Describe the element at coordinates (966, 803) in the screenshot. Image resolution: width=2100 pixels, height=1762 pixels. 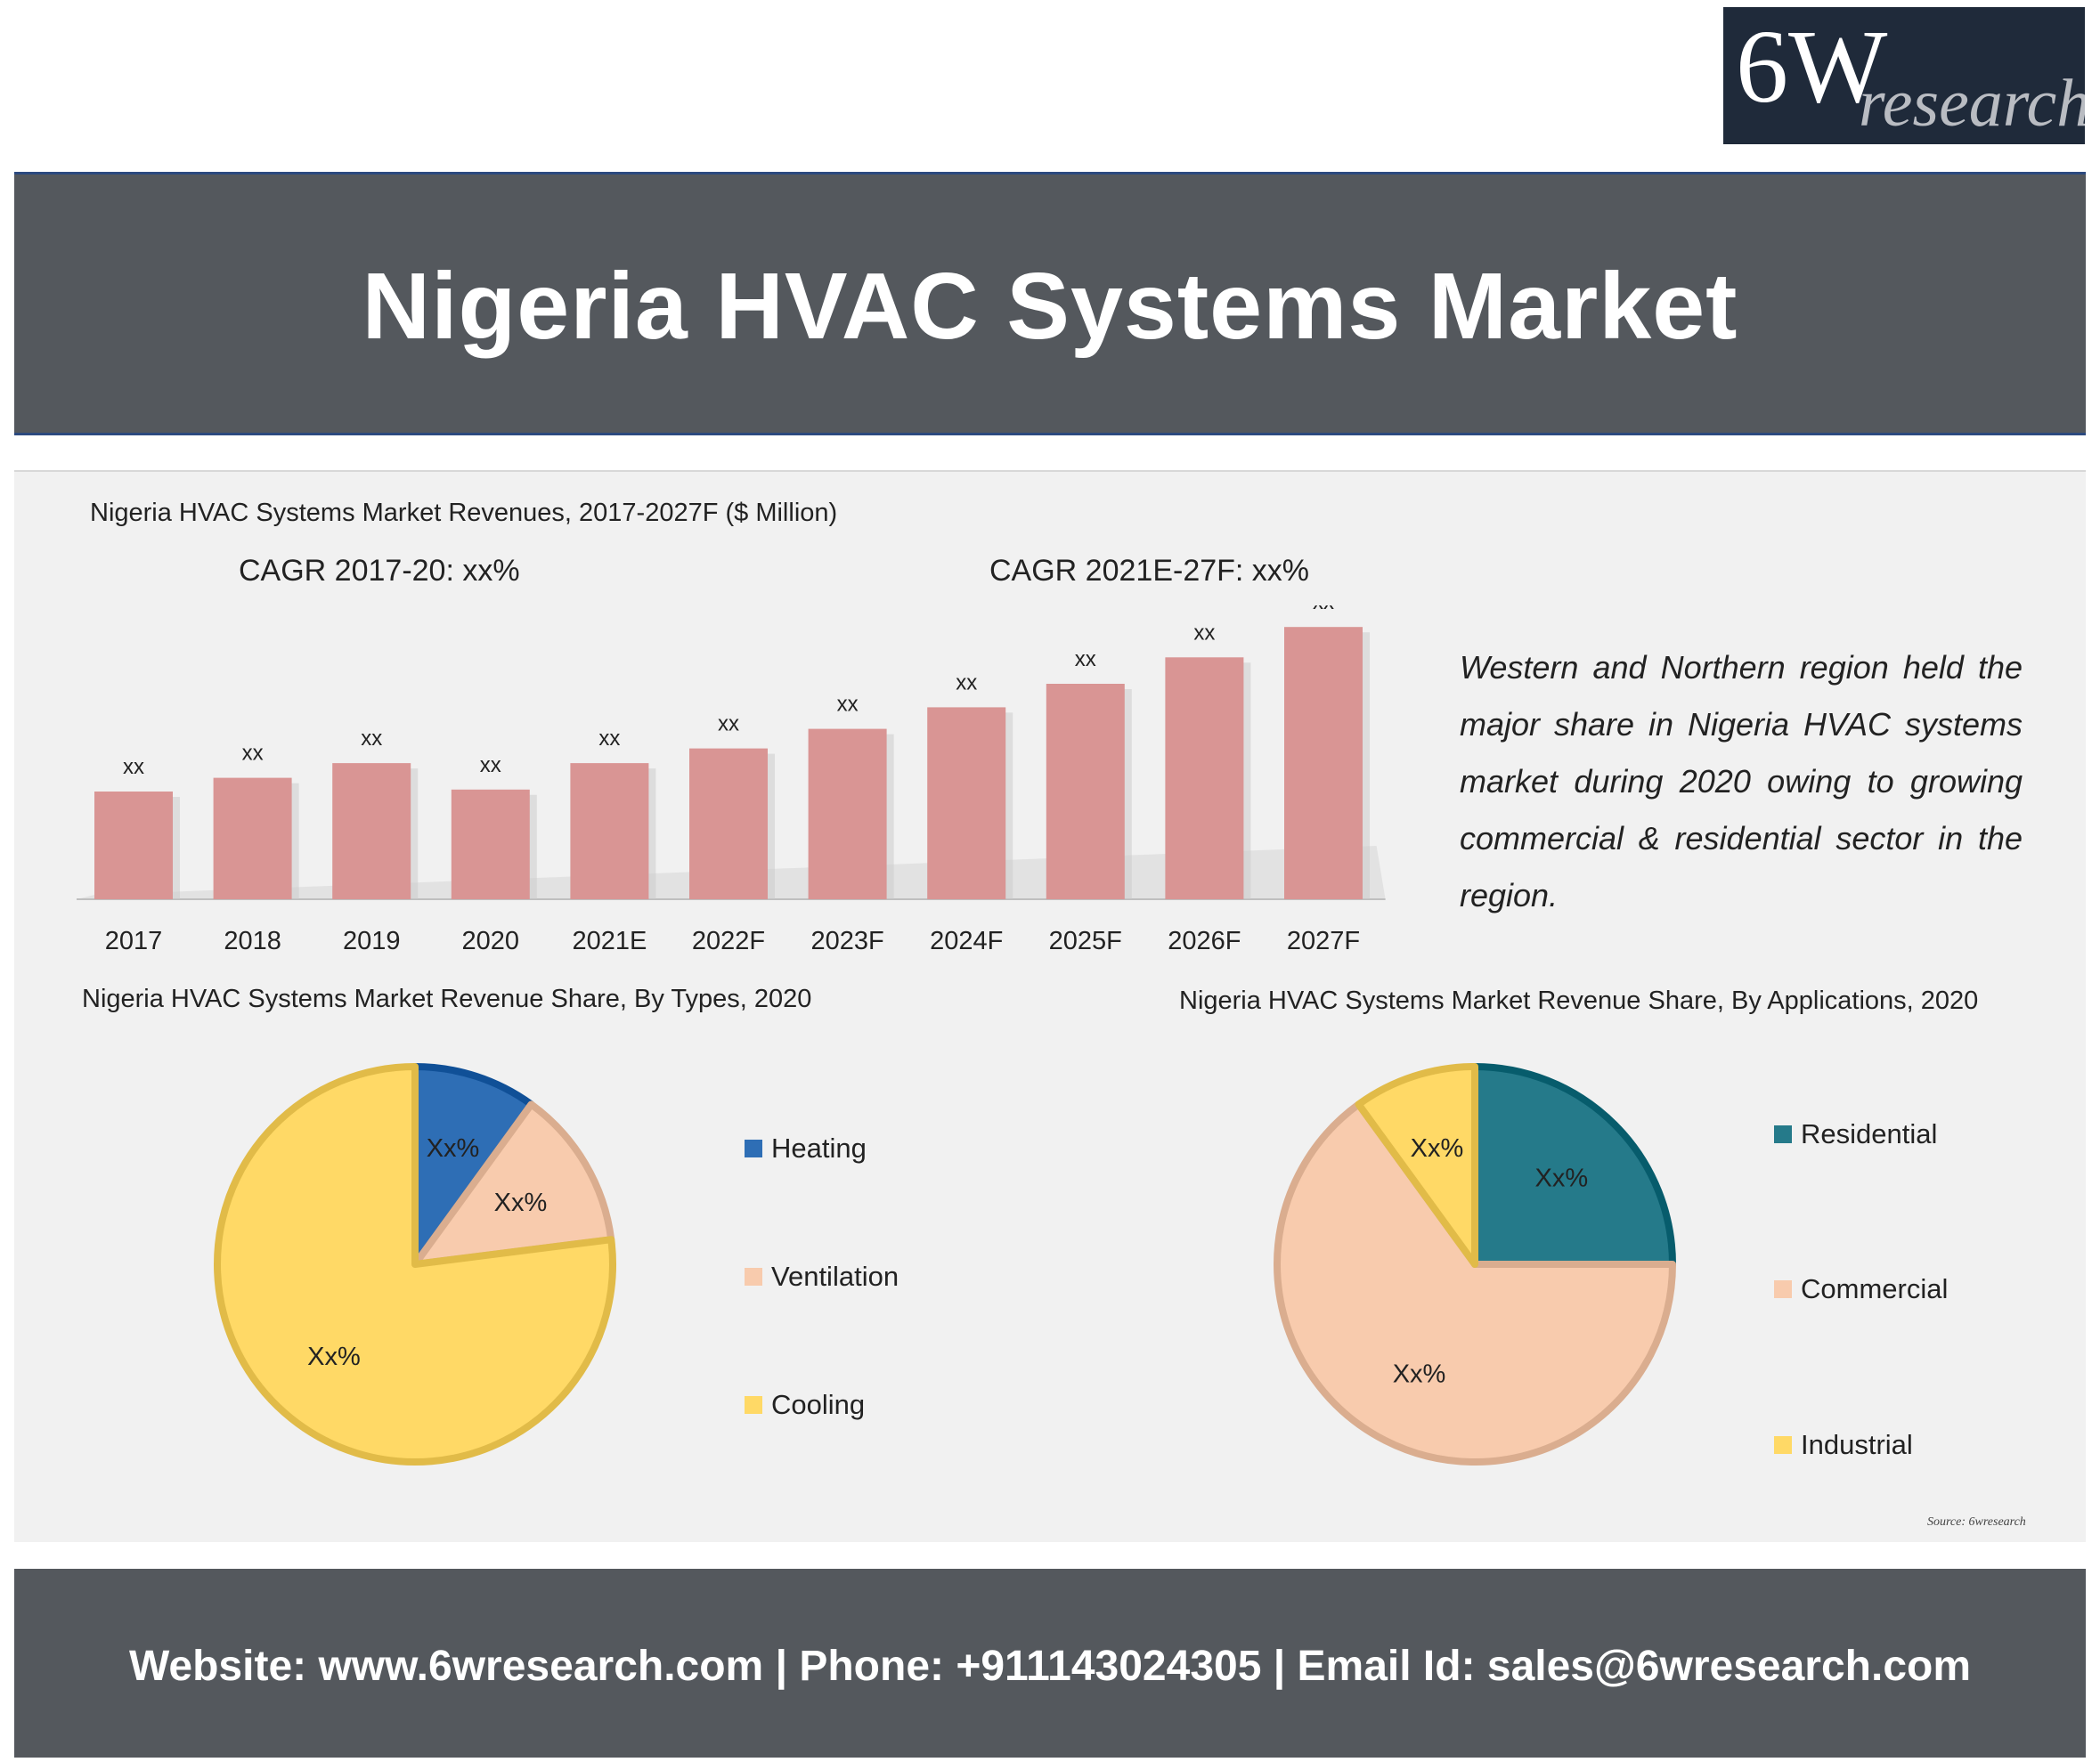
I see `bar-2024F` at that location.